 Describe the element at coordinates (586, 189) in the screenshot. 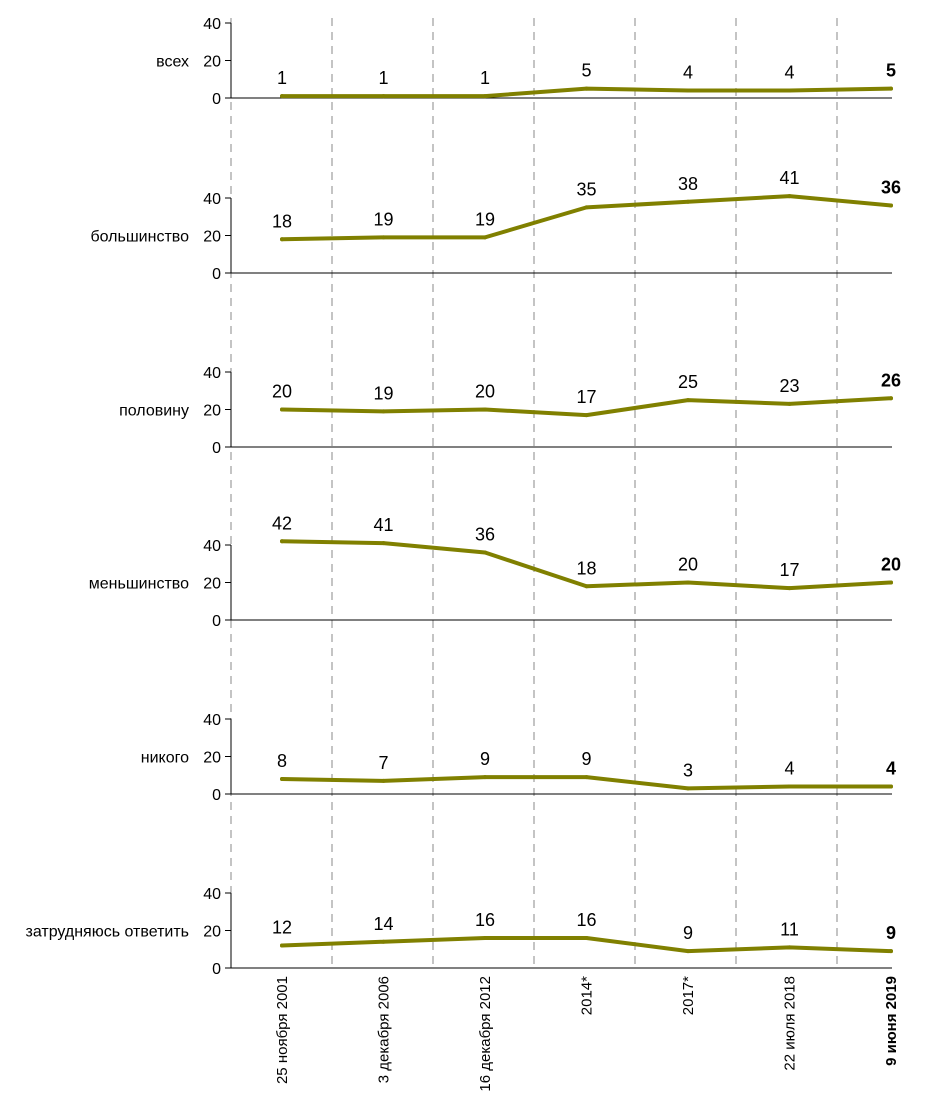

I see `data-label: 35` at that location.